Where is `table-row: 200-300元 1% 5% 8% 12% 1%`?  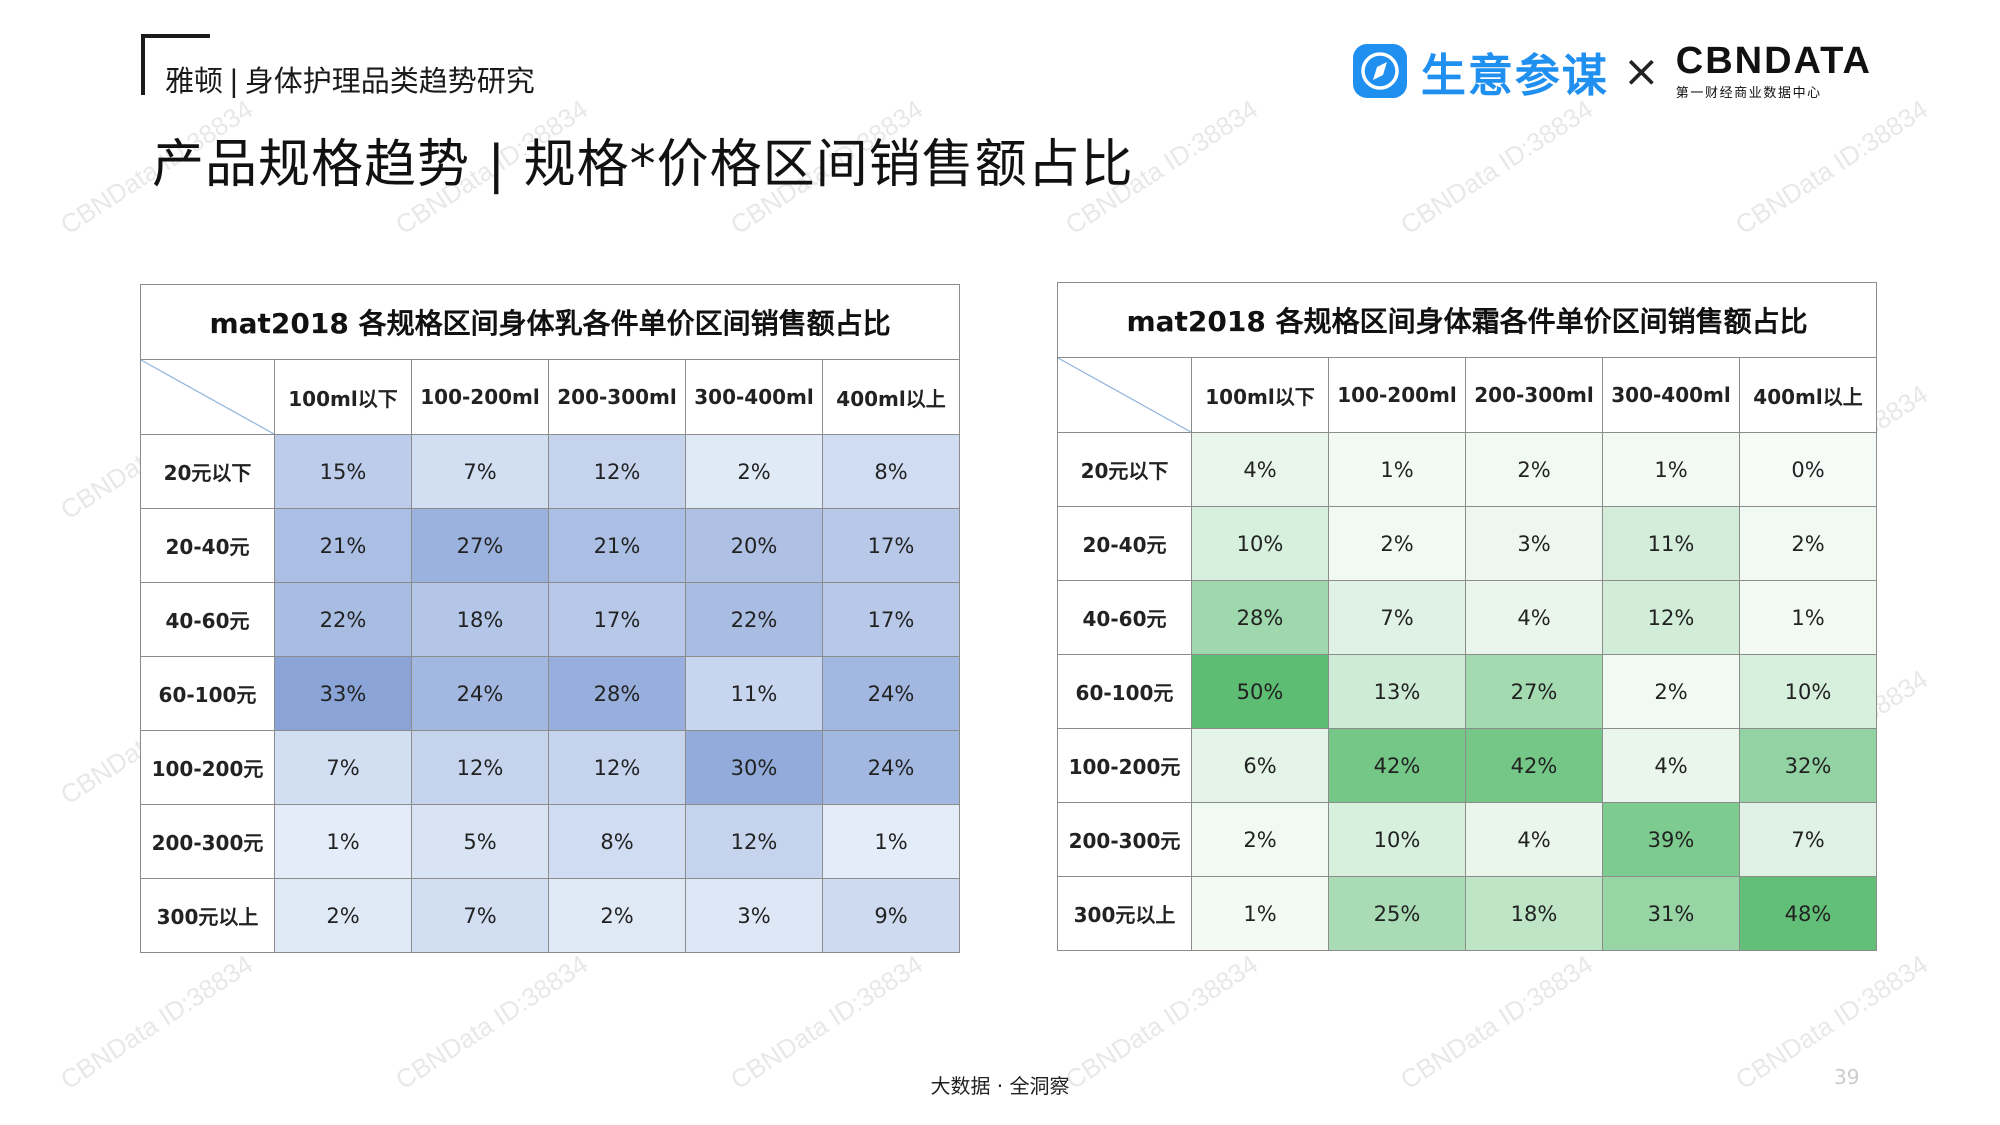
table-row: 200-300元 1% 5% 8% 12% 1% is located at coordinates (550, 841).